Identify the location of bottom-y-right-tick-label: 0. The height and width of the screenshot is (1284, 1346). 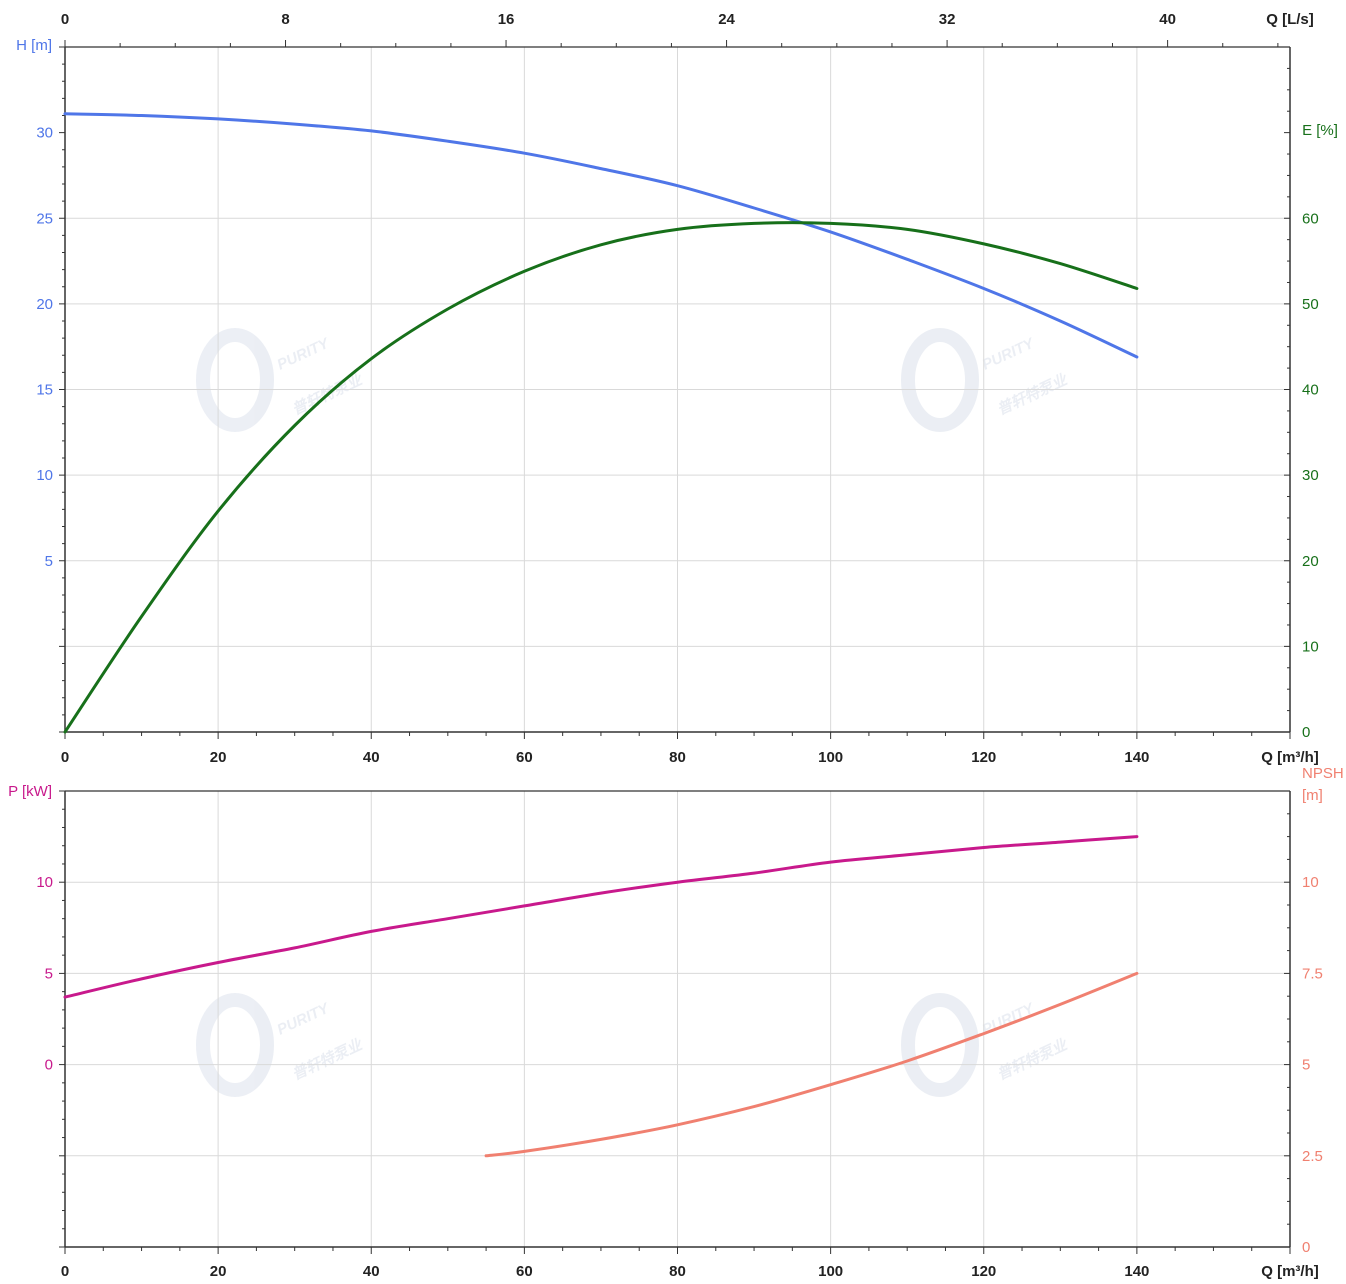
(1306, 1247).